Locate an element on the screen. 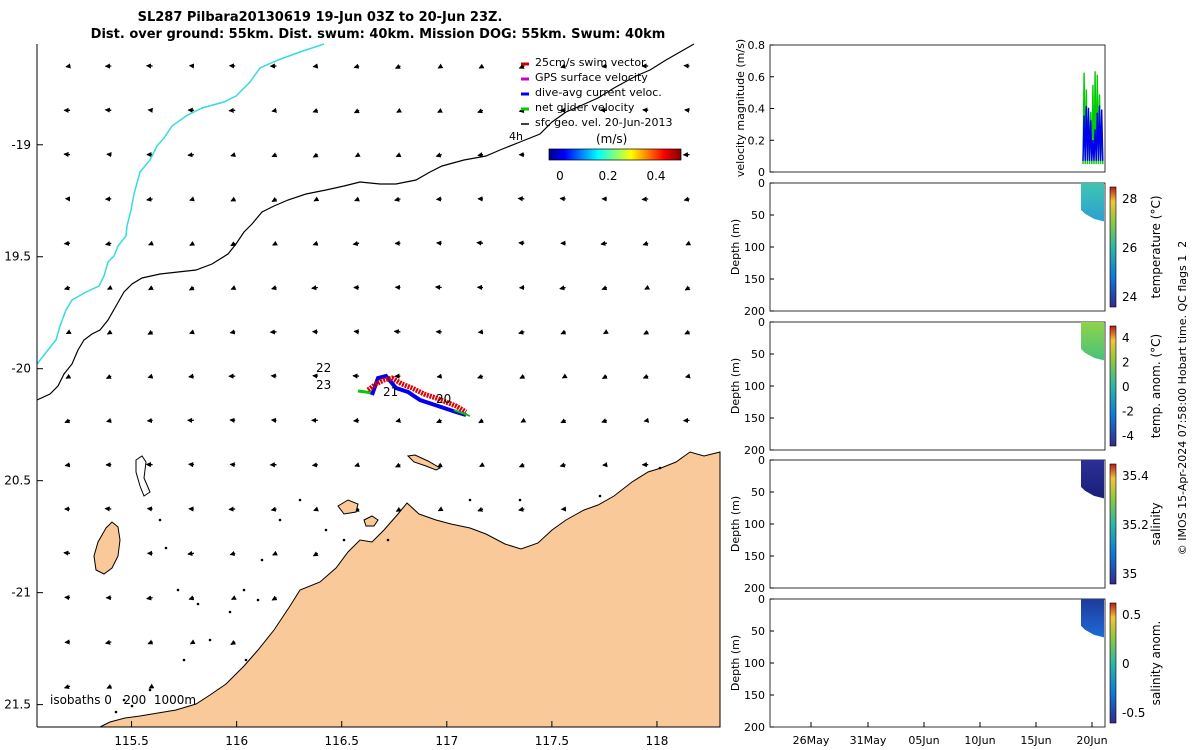  colorbar-tick-label: 0.5 is located at coordinates (1131, 615).